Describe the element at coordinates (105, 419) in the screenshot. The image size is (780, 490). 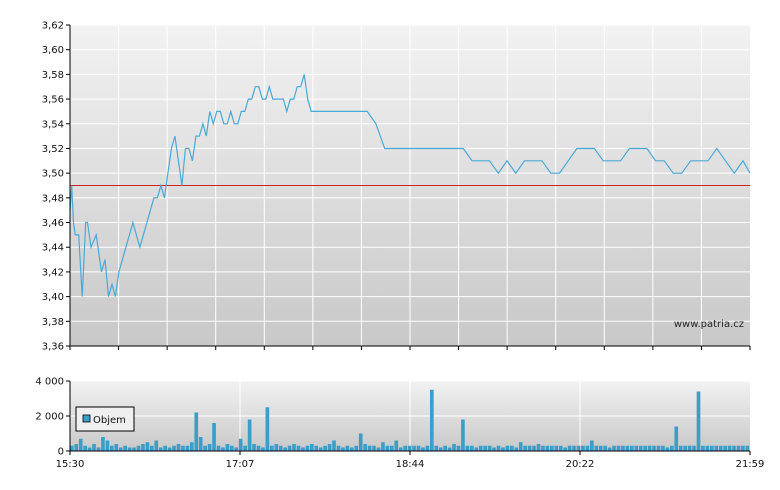
I see `volume-legend: Objem` at that location.